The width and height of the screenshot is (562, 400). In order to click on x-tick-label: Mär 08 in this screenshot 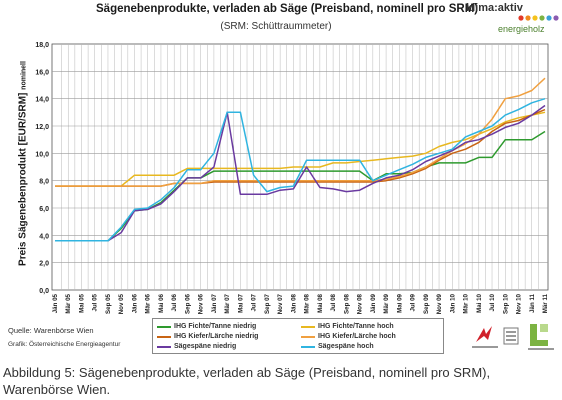, I will do `click(307, 303)`.